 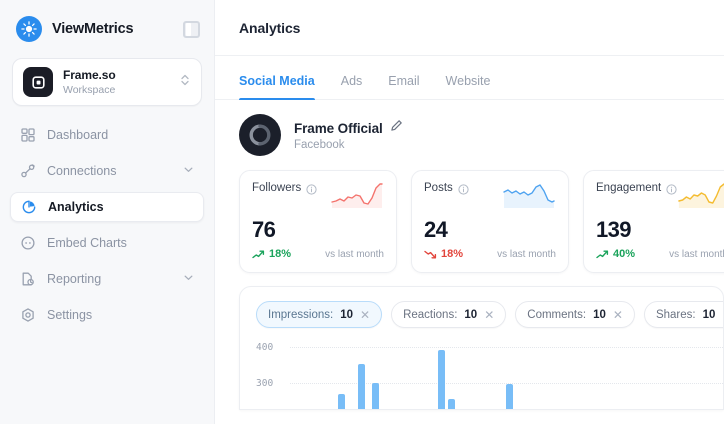 I want to click on sidebar-item-analytics: Analytics, so click(x=107, y=207).